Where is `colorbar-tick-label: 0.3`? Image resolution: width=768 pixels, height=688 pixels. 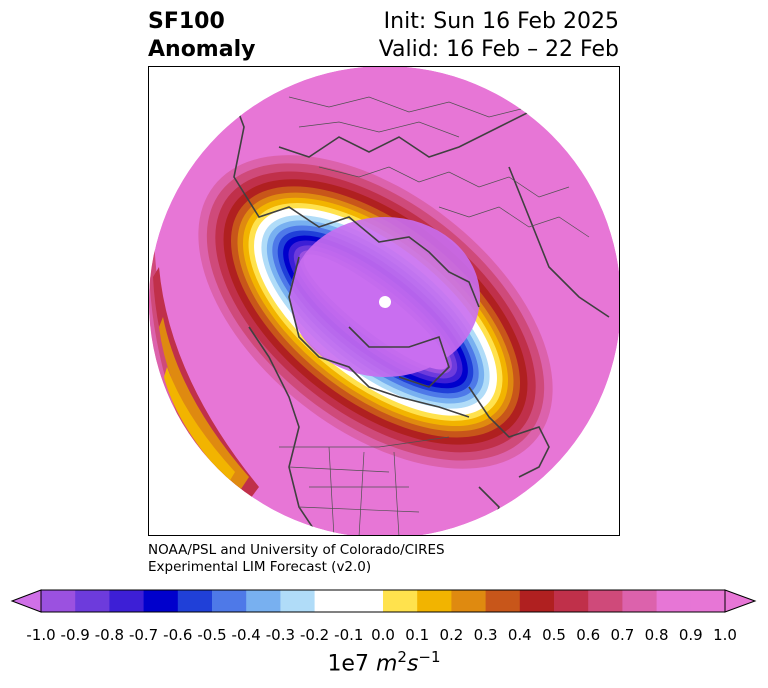 colorbar-tick-label: 0.3 is located at coordinates (485, 635).